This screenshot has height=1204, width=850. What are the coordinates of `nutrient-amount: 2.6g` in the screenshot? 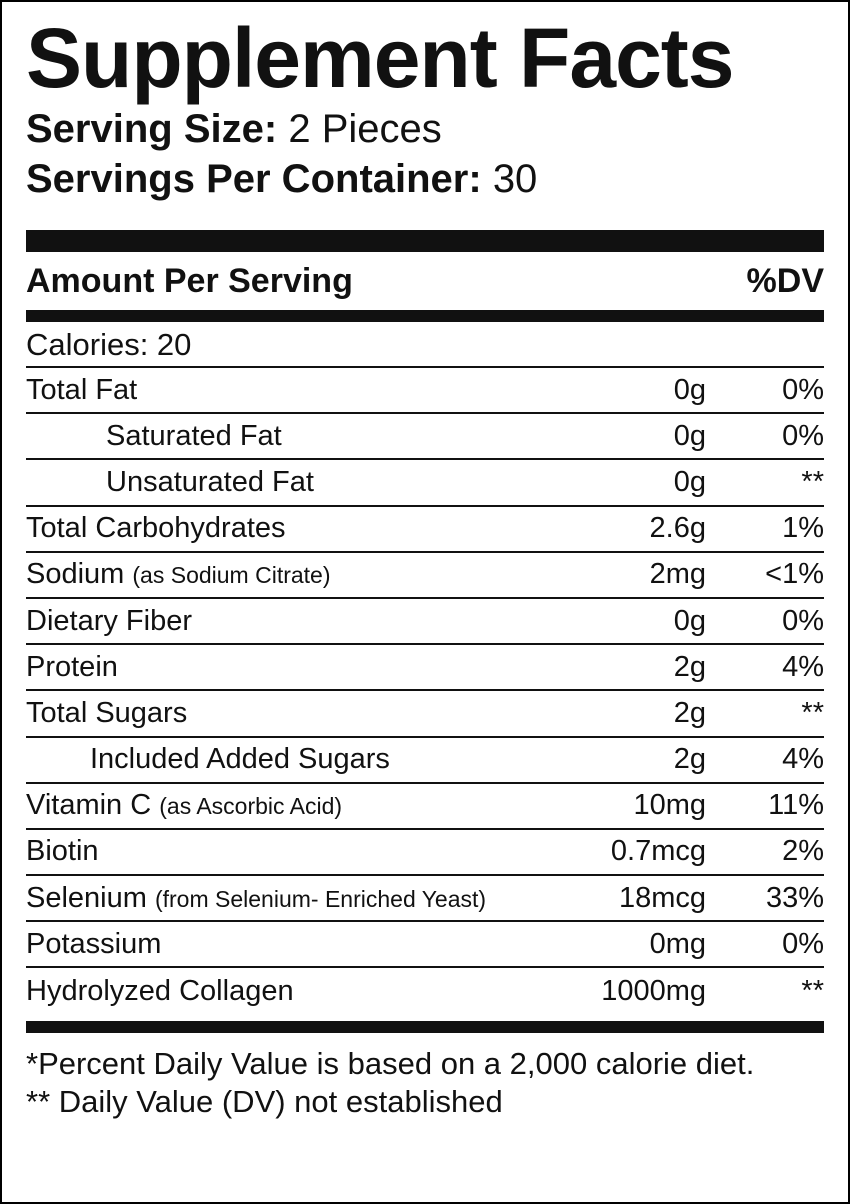 It's located at (677, 528).